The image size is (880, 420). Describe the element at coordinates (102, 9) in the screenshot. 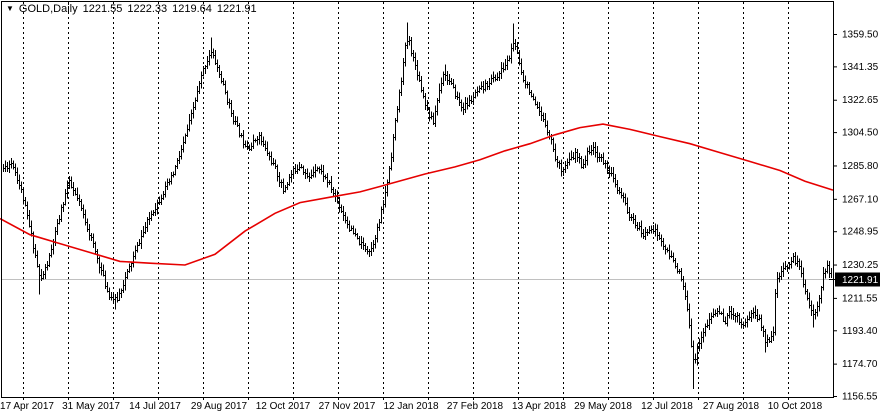

I see `ohlc-open-value: 1221.55` at that location.